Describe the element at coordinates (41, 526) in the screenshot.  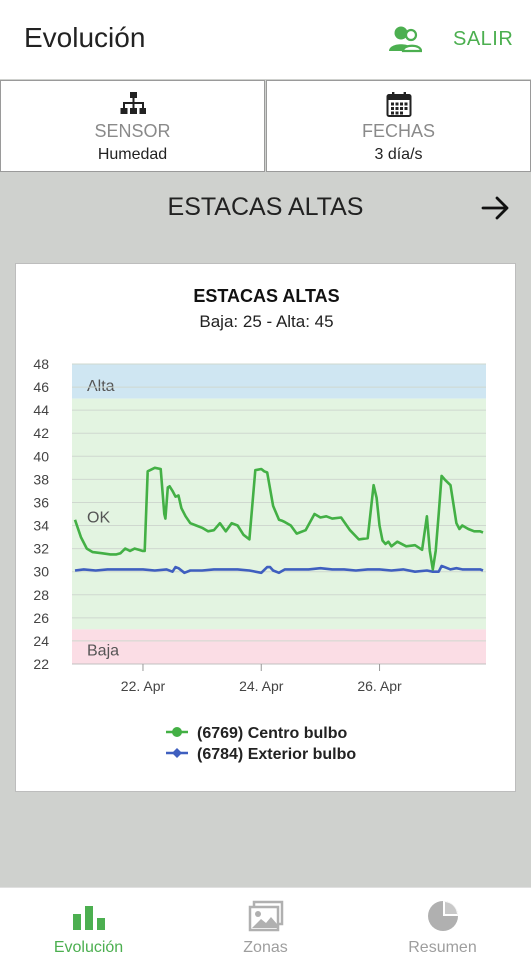
I see `y-tick-label: 34` at that location.